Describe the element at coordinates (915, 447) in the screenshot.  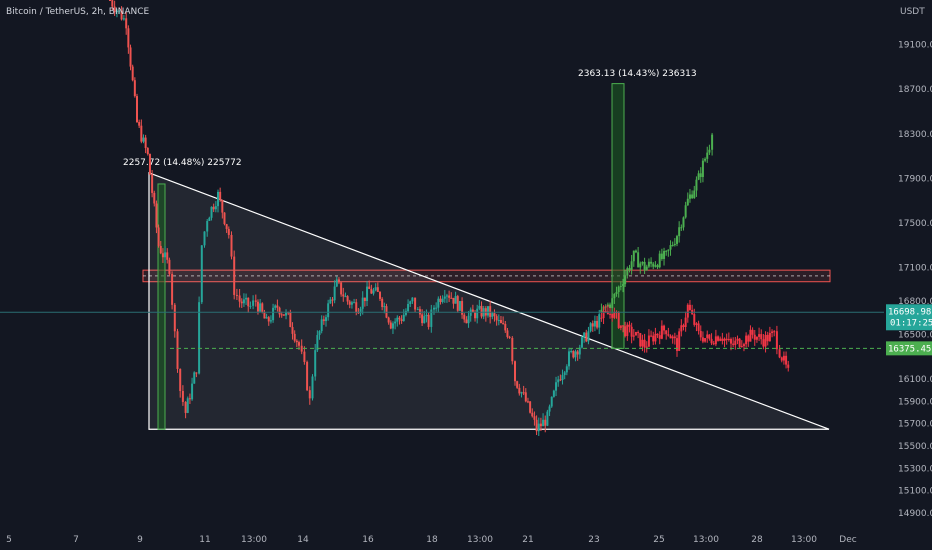
I see `y-tick-label: 15500.00` at that location.